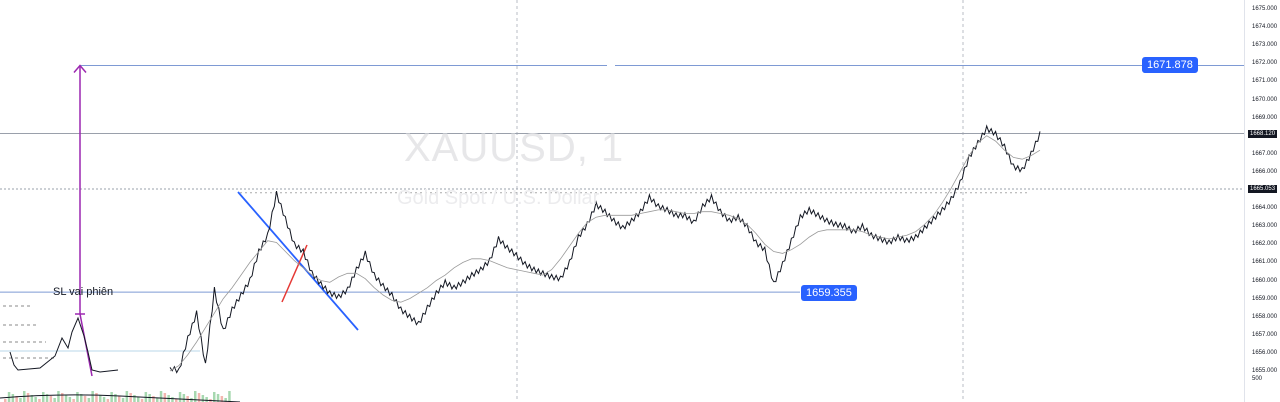 Image resolution: width=1280 pixels, height=402 pixels. Describe the element at coordinates (1262, 201) in the screenshot. I see `price-axis` at that location.